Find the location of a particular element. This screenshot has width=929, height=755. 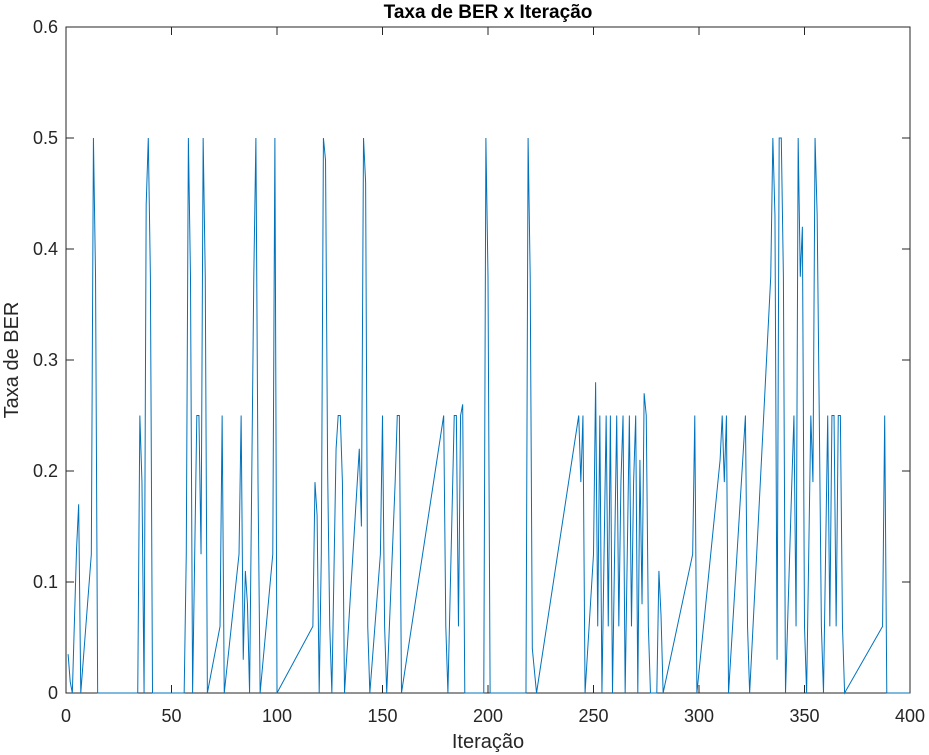

x-tick-label: 0 is located at coordinates (66, 716).